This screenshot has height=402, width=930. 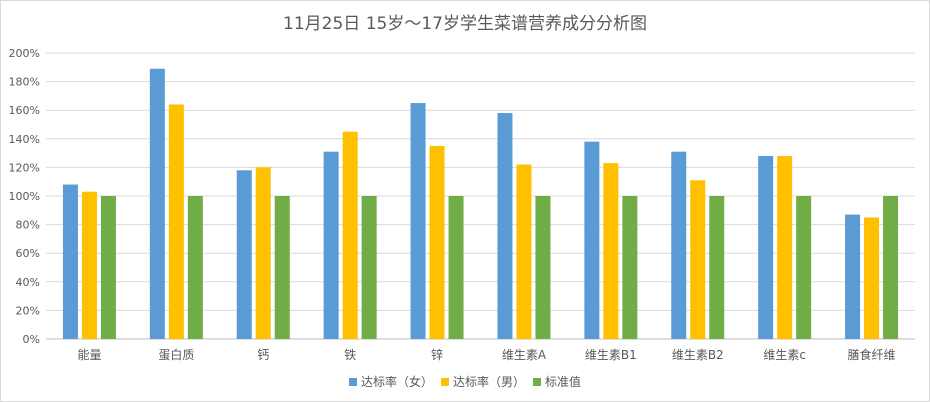 I want to click on x-tick-label: 膳食纤维, so click(x=872, y=354).